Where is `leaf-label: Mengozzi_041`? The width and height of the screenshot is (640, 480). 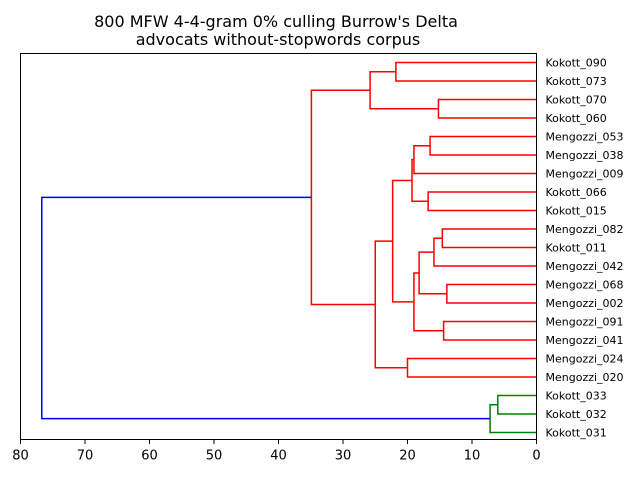
leaf-label: Mengozzi_041 is located at coordinates (585, 340).